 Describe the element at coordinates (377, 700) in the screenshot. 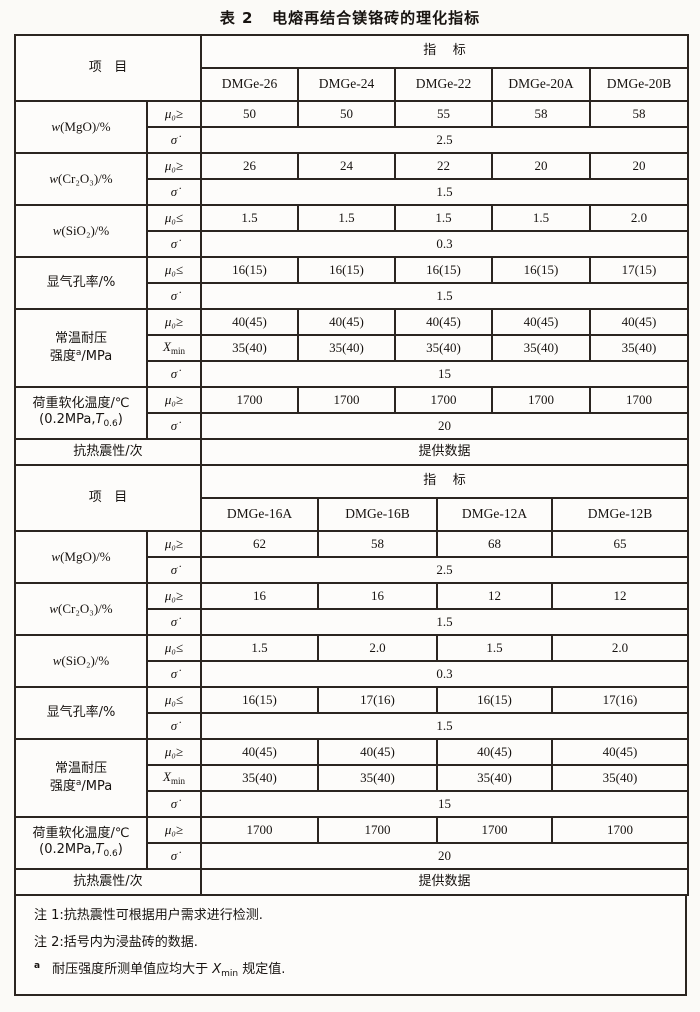

I see `value-cell: 17(16)` at that location.